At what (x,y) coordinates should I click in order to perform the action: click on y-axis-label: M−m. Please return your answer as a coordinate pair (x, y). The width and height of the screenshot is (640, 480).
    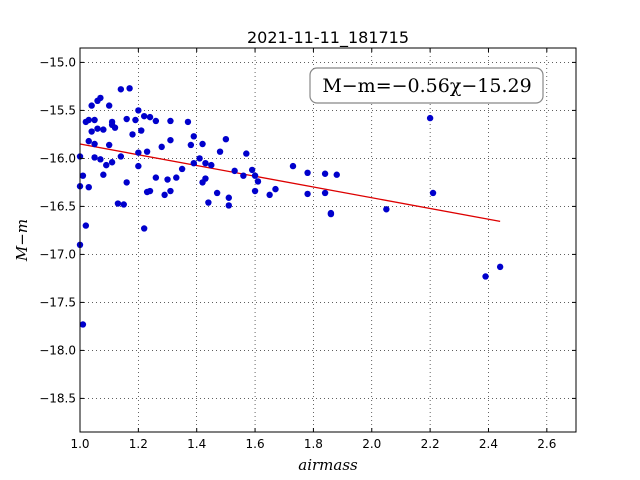
    Looking at the image, I should click on (22, 240).